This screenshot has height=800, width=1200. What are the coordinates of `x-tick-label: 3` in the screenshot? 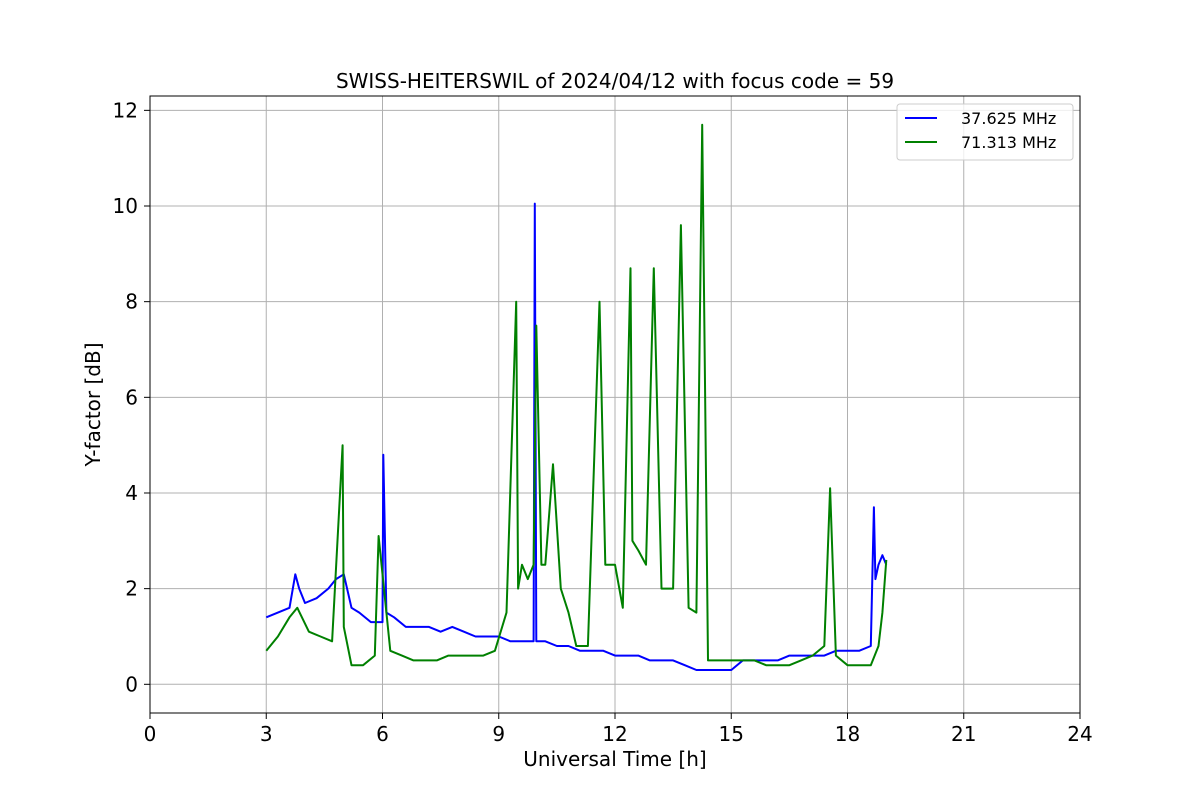 It's located at (266, 734).